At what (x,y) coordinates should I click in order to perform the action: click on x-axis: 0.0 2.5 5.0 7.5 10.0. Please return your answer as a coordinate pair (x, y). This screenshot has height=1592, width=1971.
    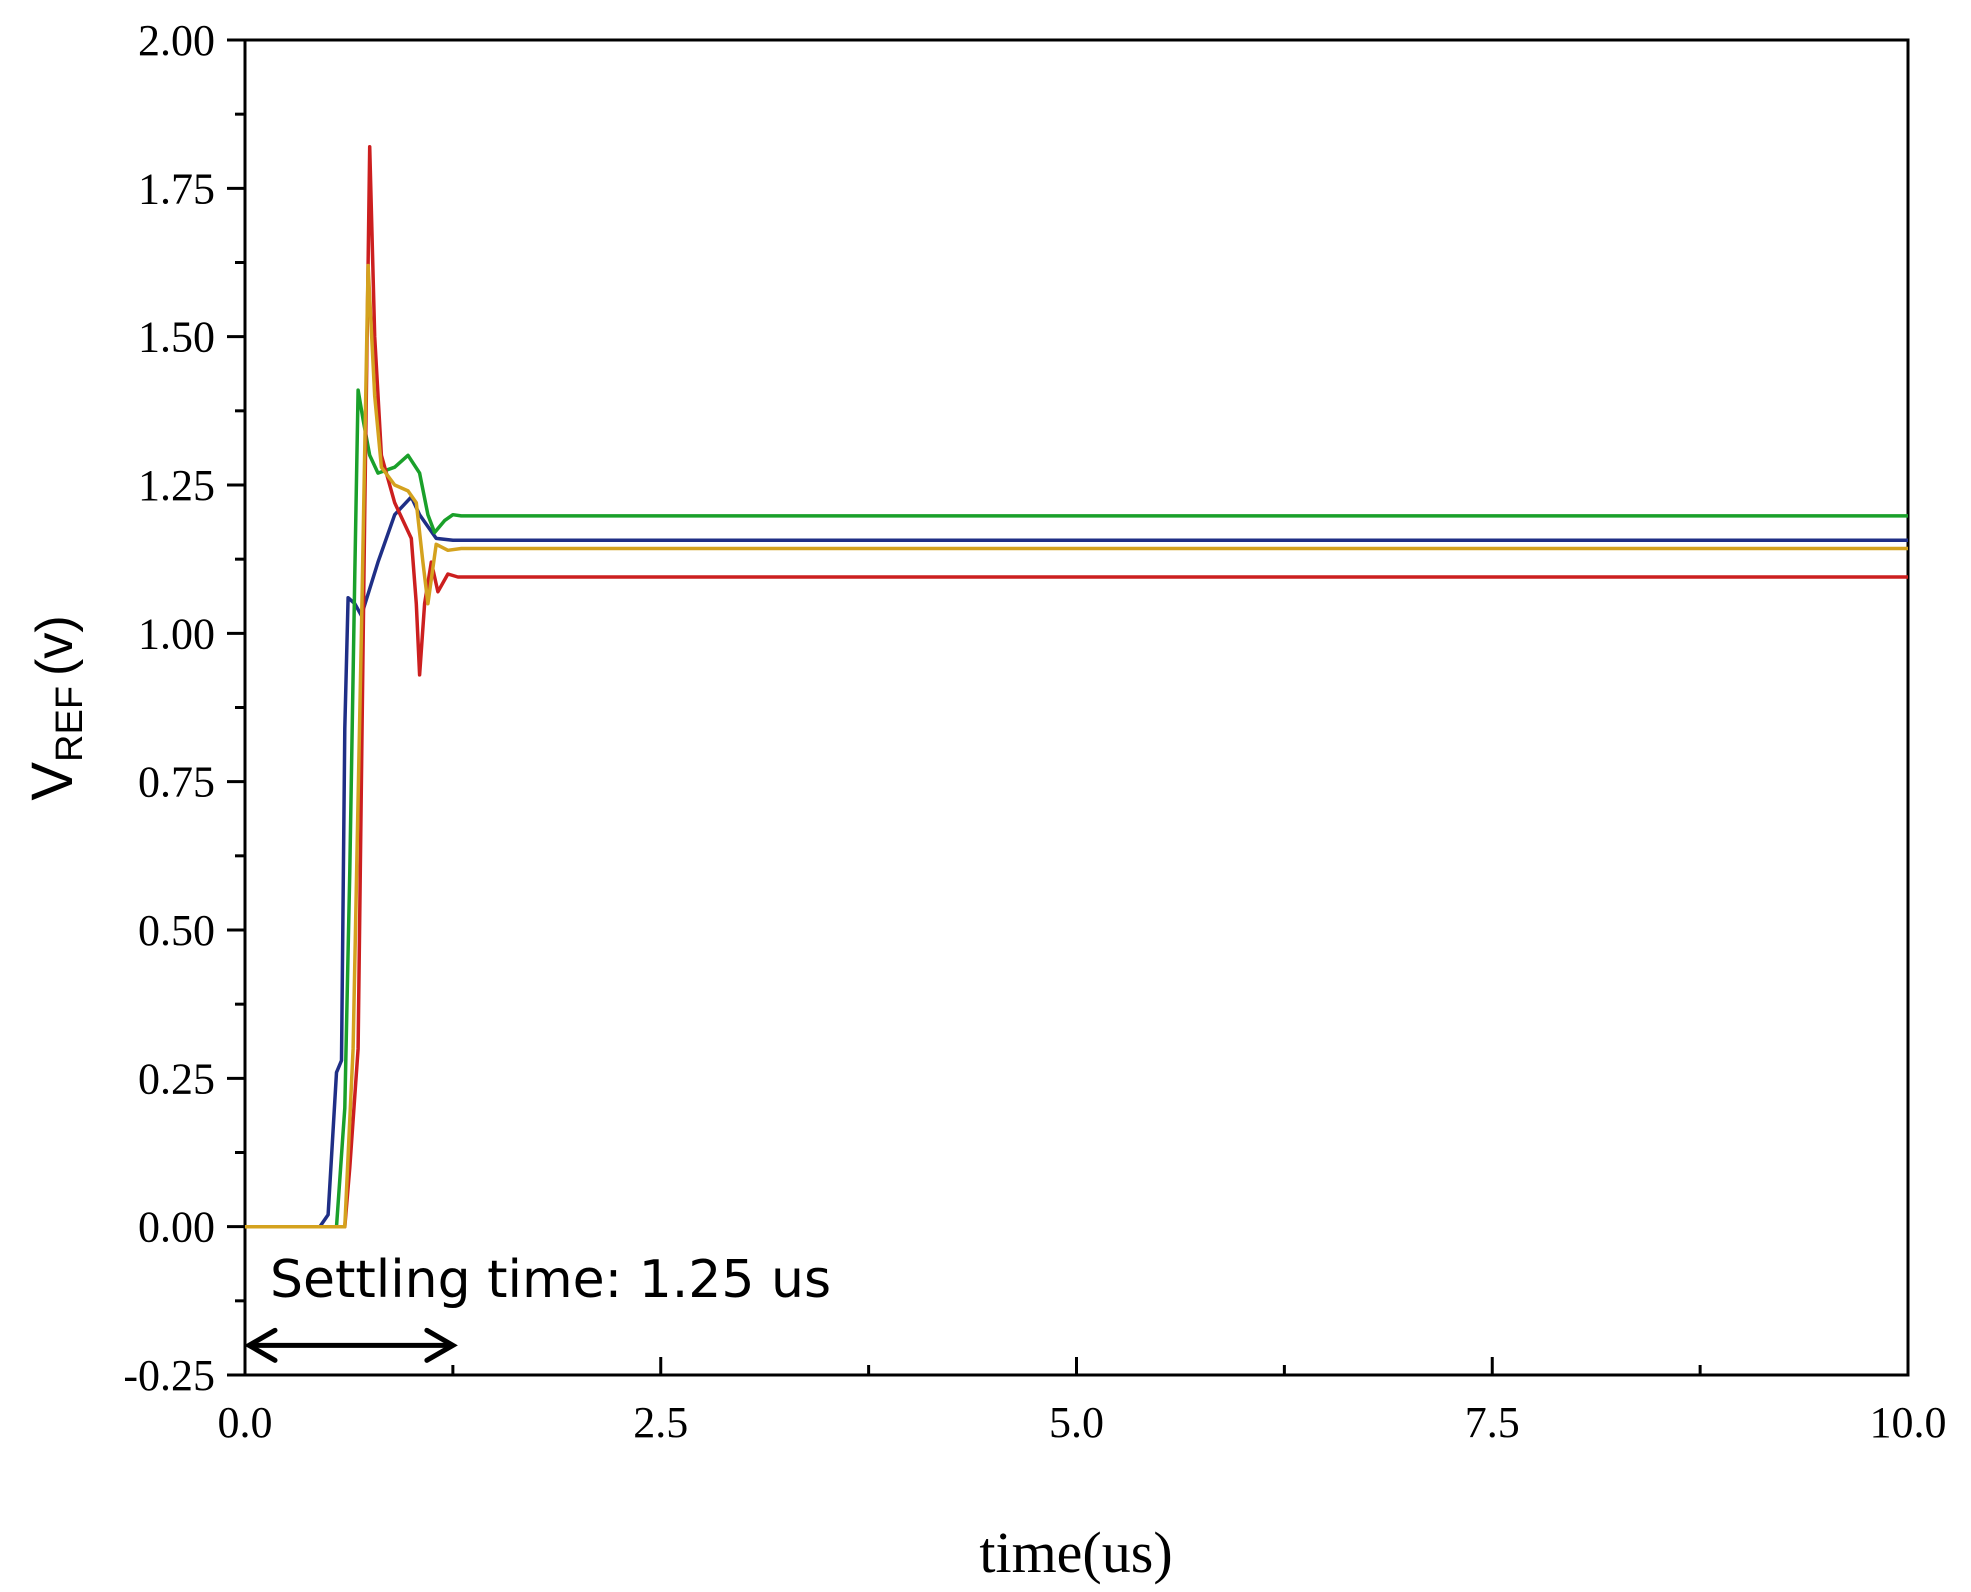
    Looking at the image, I should click on (1082, 1402).